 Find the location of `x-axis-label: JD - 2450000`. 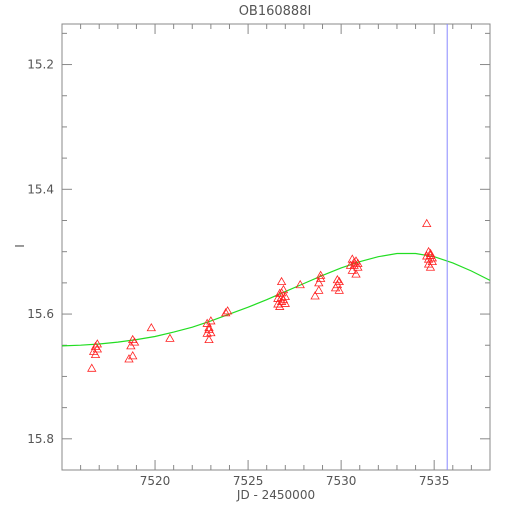

x-axis-label: JD - 2450000 is located at coordinates (275, 495).